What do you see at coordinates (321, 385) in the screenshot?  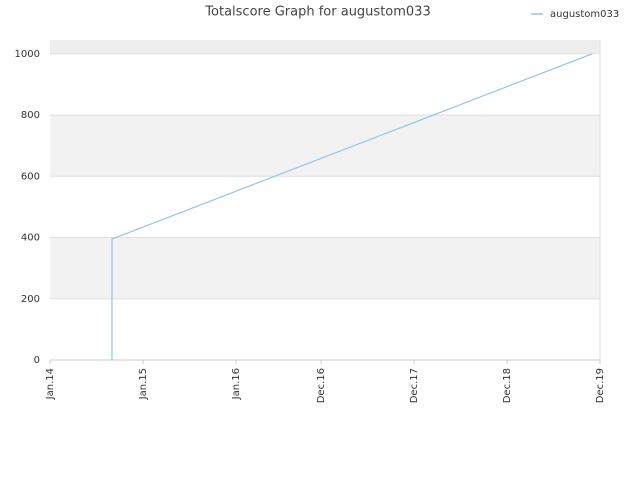 I see `x-tick-label: Dec.16` at bounding box center [321, 385].